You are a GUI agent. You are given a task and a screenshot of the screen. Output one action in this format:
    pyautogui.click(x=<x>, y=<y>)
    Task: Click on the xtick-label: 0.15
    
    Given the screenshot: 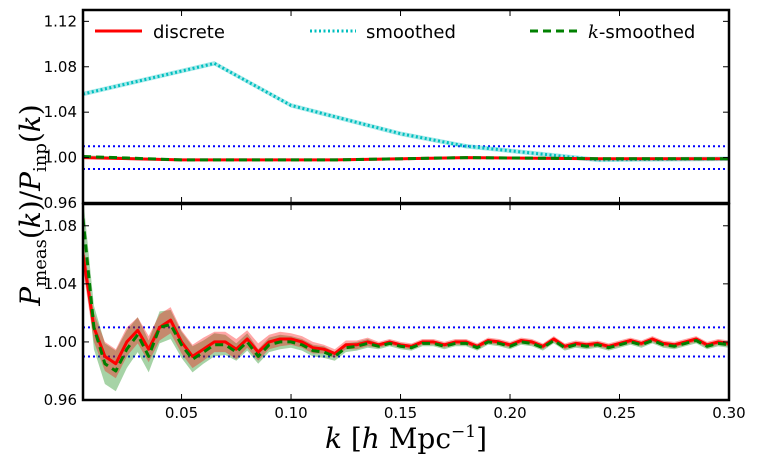 What is the action you would take?
    pyautogui.click(x=400, y=413)
    